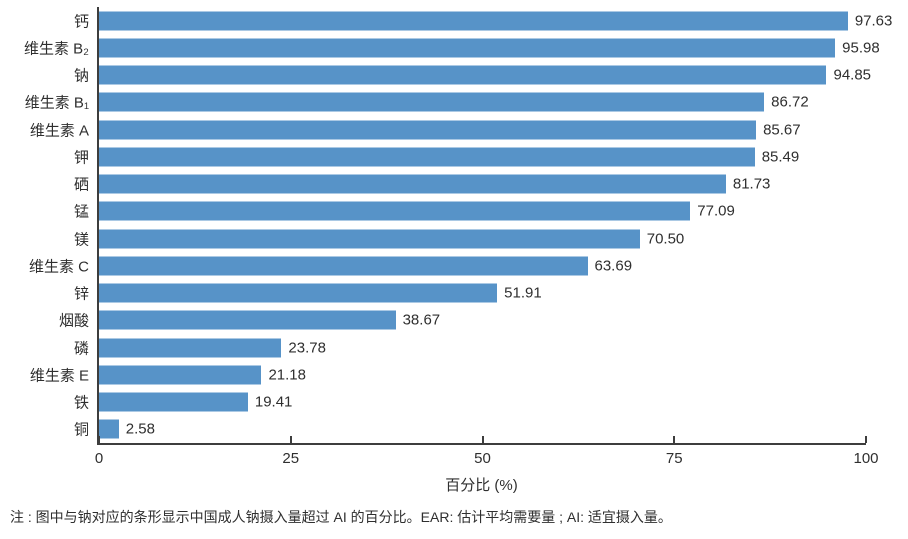 The image size is (908, 539). I want to click on bar-row: 维生素 B₁ 86.72, so click(445, 102).